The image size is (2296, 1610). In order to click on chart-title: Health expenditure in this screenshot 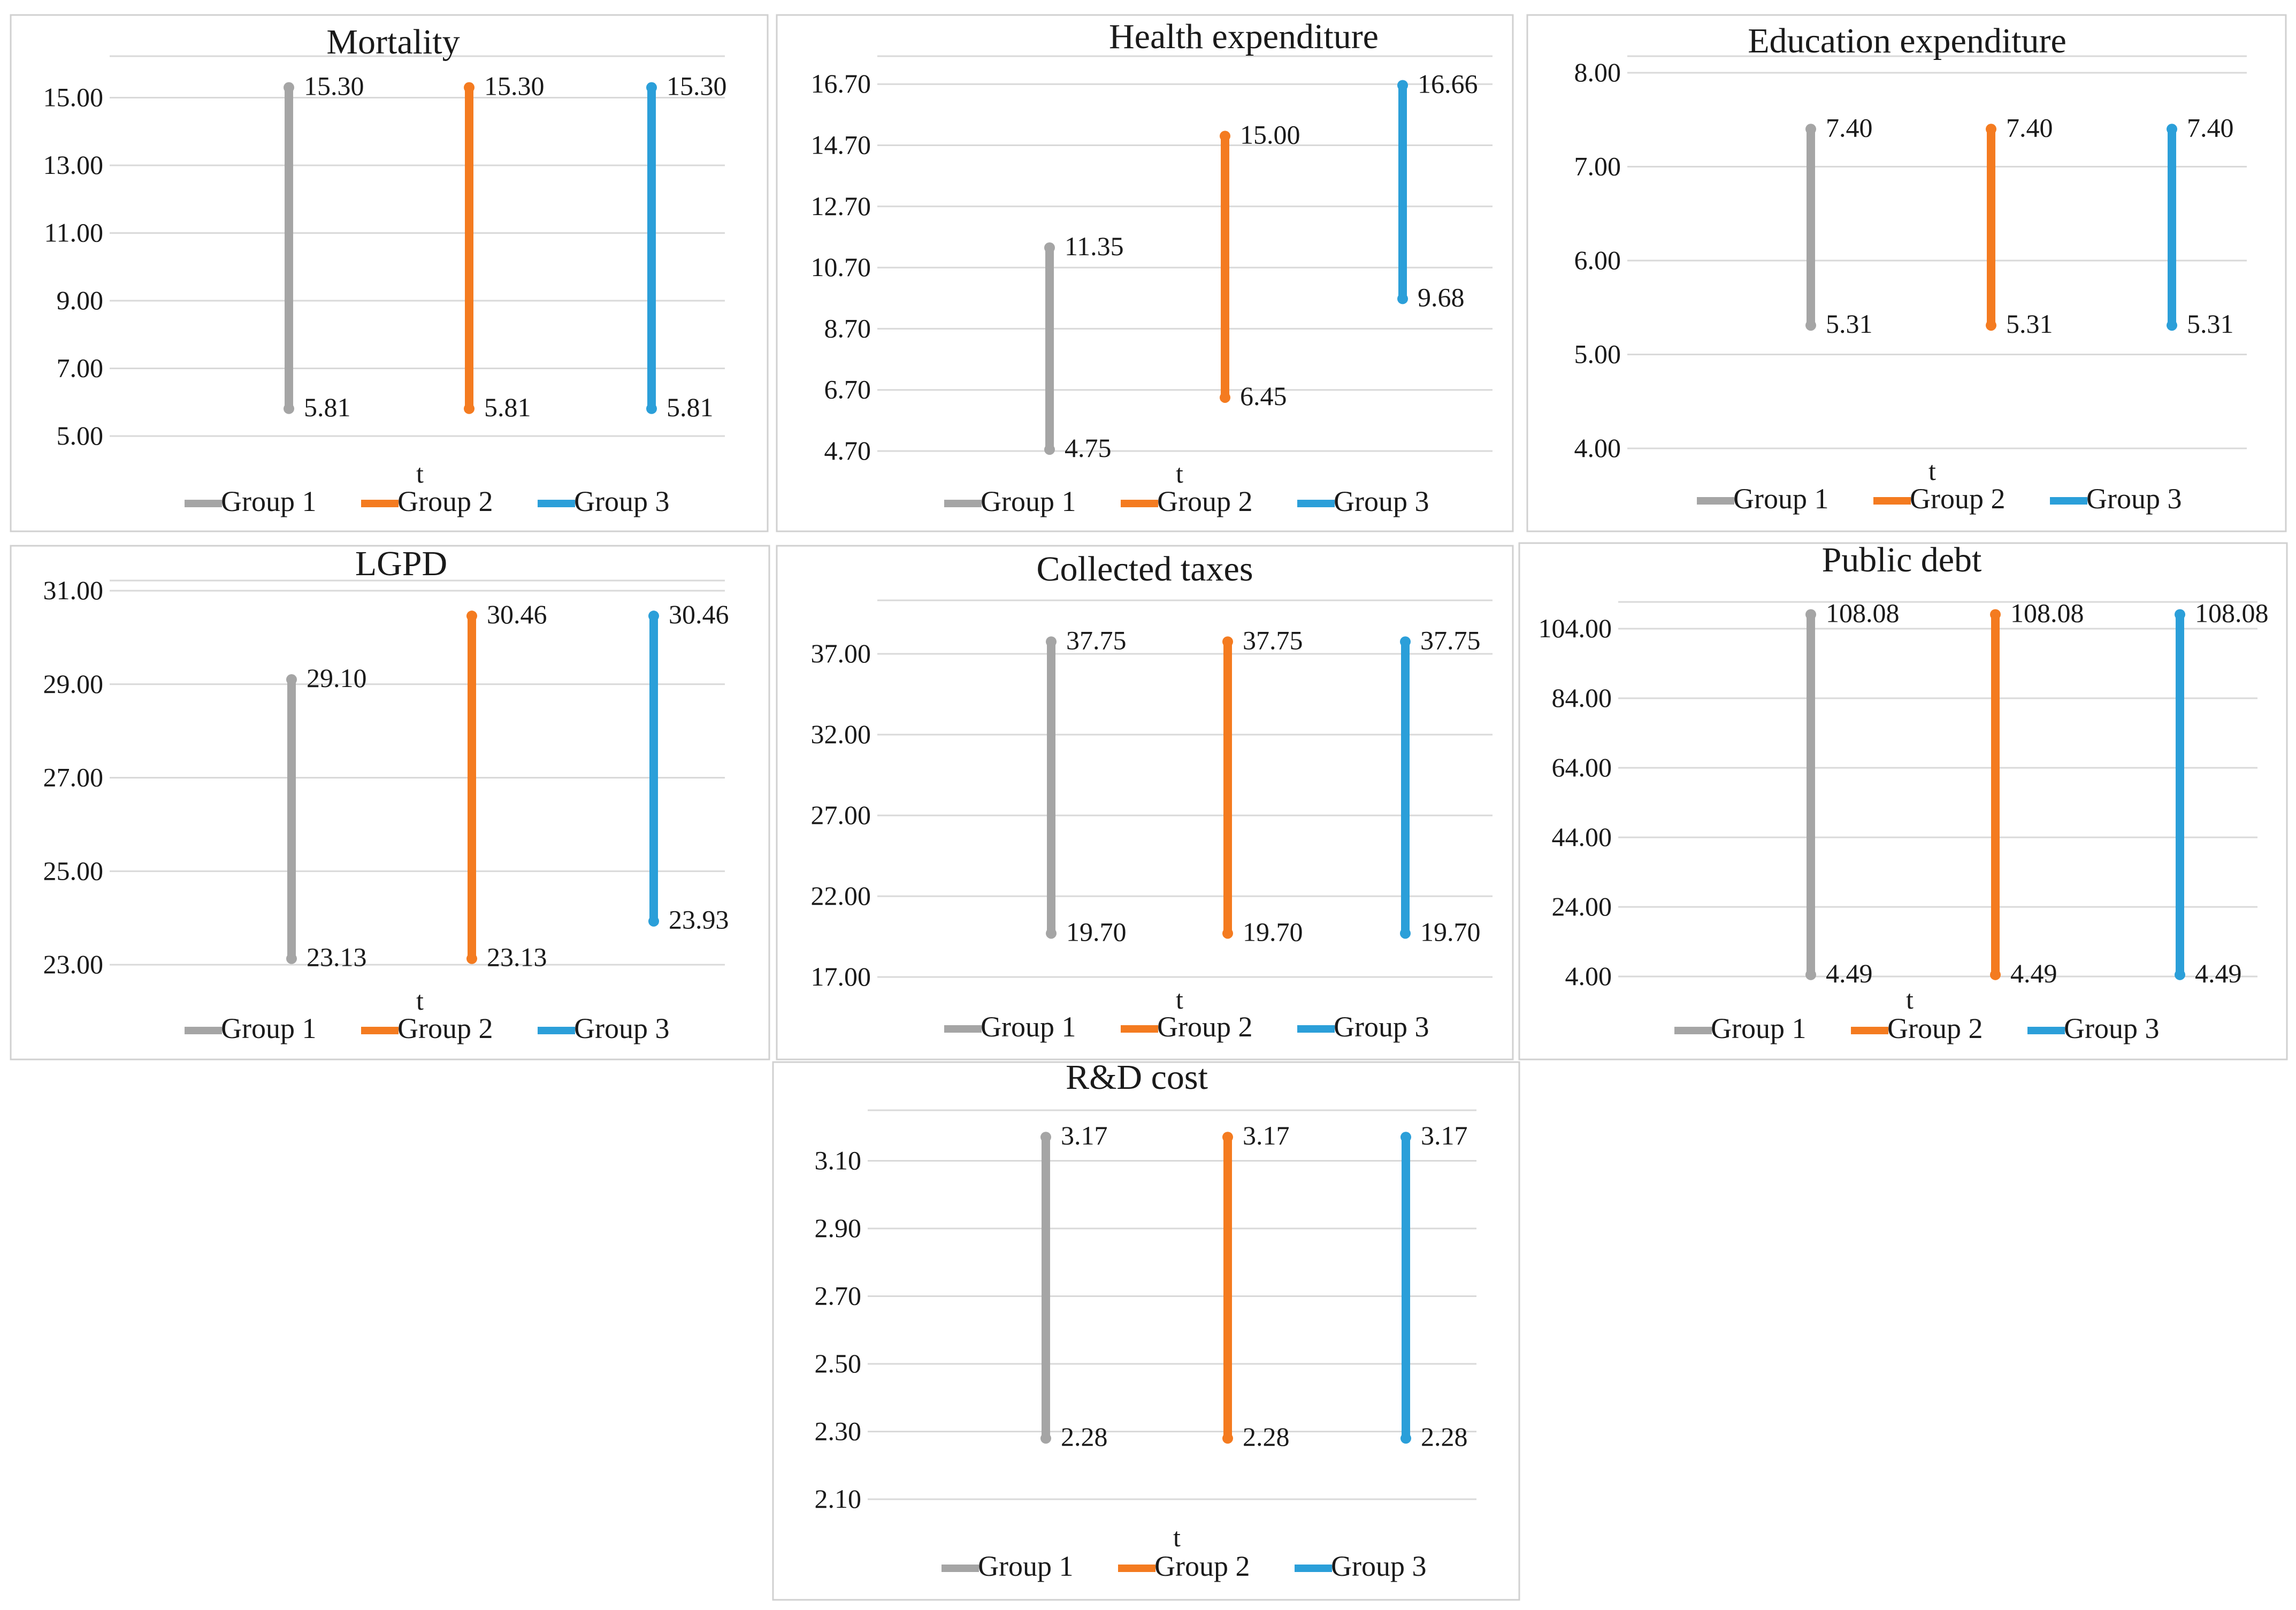, I will do `click(1244, 36)`.